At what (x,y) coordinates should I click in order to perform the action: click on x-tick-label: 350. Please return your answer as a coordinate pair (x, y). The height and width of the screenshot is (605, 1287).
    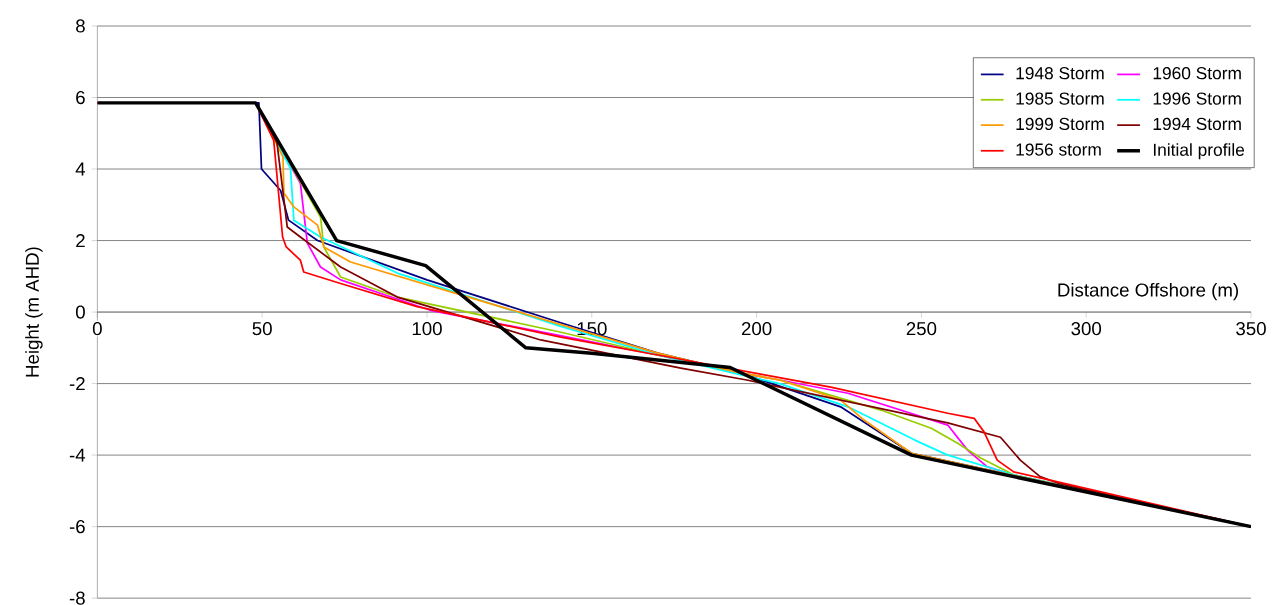
    Looking at the image, I should click on (1251, 328).